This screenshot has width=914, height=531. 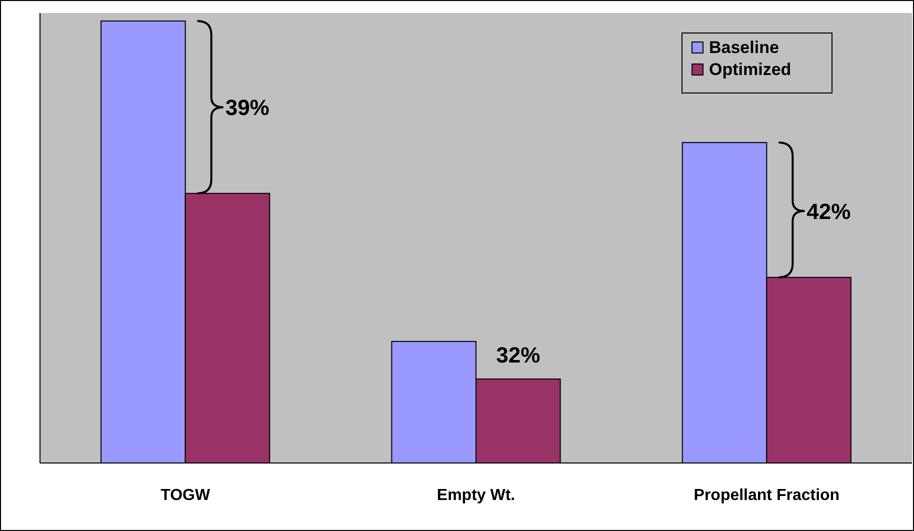 What do you see at coordinates (247, 107) in the screenshot?
I see `annotation: 39%` at bounding box center [247, 107].